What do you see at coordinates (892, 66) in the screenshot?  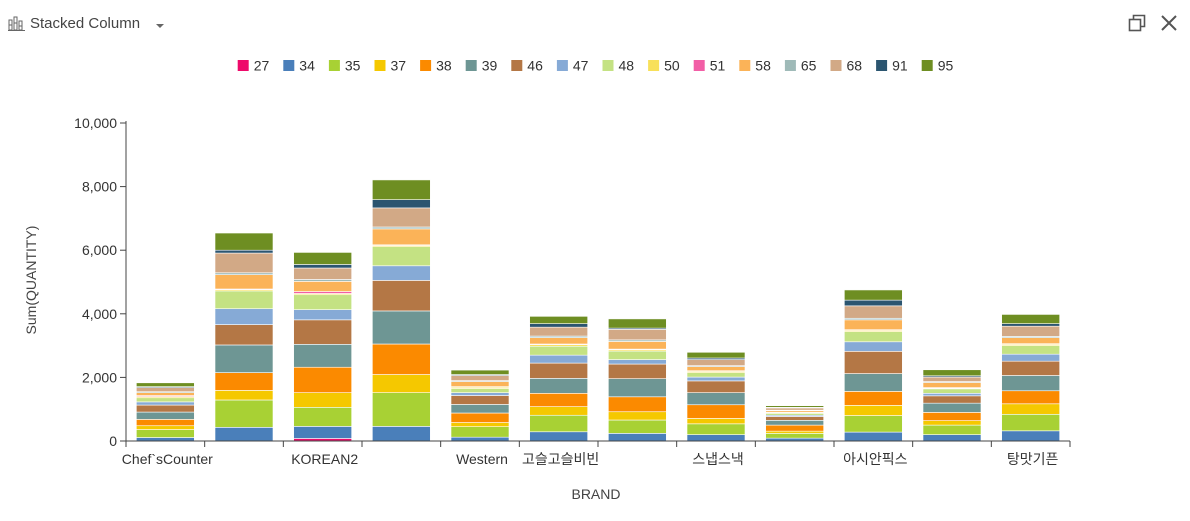 I see `legend-item: 91` at bounding box center [892, 66].